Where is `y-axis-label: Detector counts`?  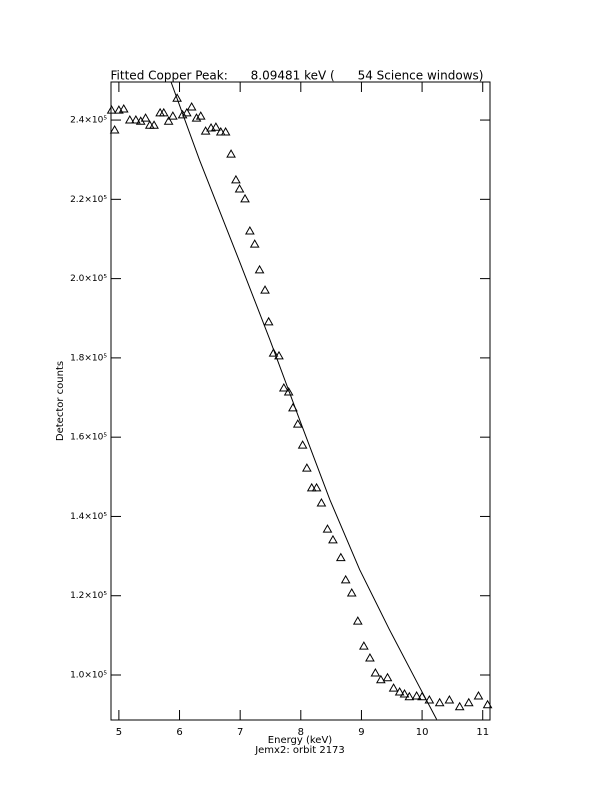
y-axis-label: Detector counts is located at coordinates (60, 401).